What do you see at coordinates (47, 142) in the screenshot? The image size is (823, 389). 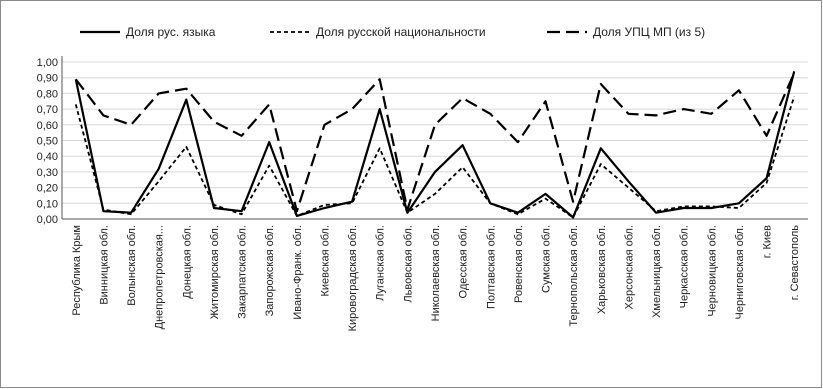 I see `y-tick-label: 0,50` at bounding box center [47, 142].